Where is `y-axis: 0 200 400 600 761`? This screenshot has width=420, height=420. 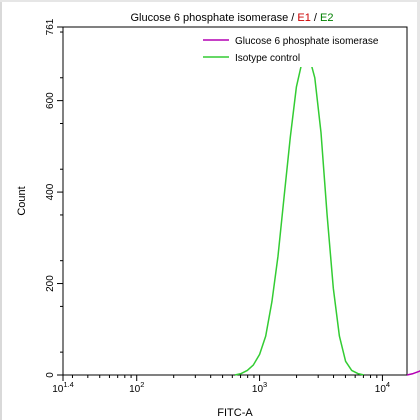 y-axis: 0 200 400 600 761 is located at coordinates (54, 198).